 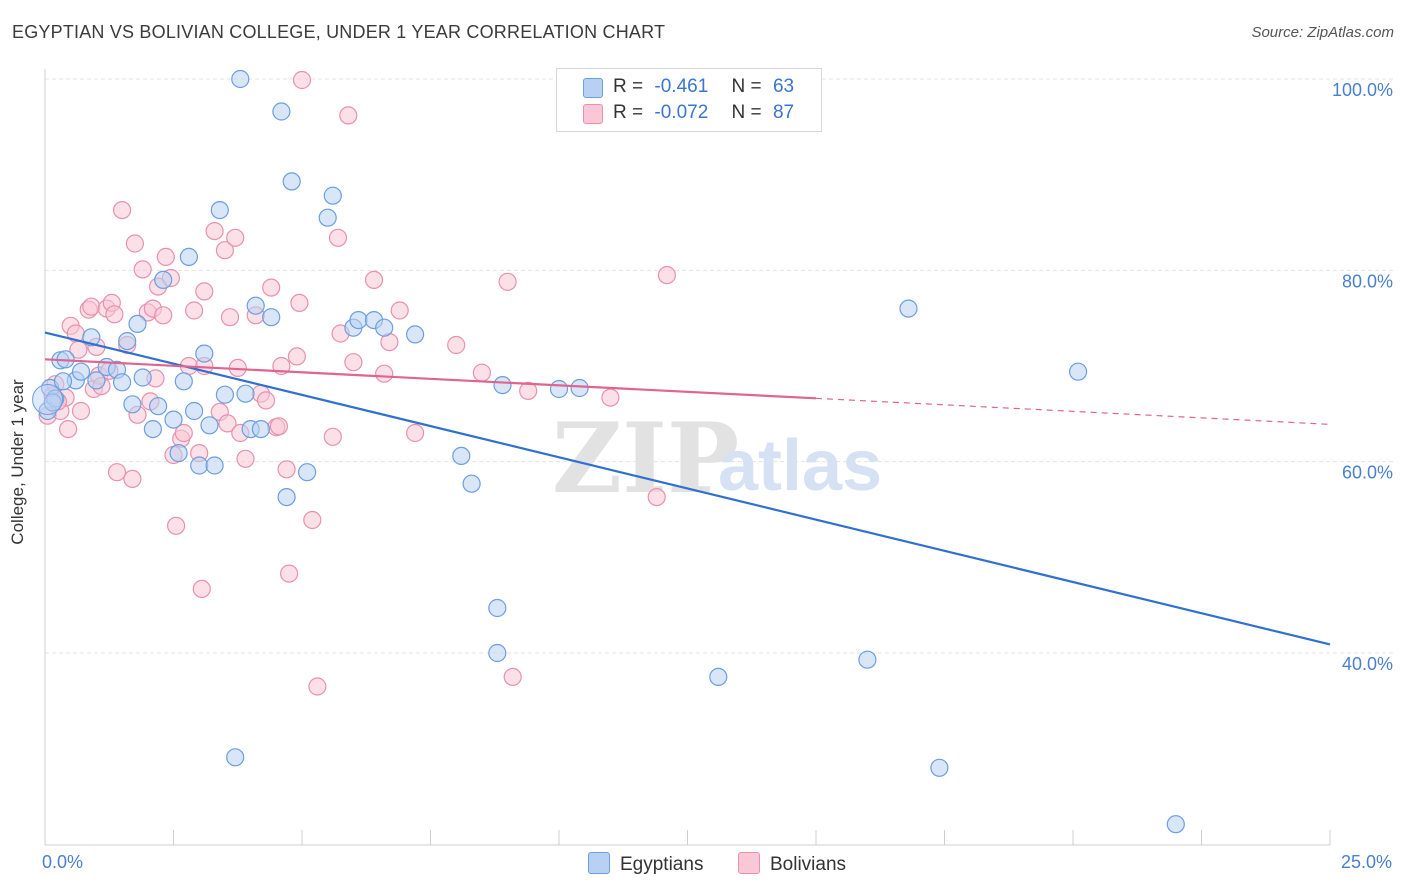 What do you see at coordinates (681, 112) in the screenshot?
I see `r-value-bolivians: -0.072` at bounding box center [681, 112].